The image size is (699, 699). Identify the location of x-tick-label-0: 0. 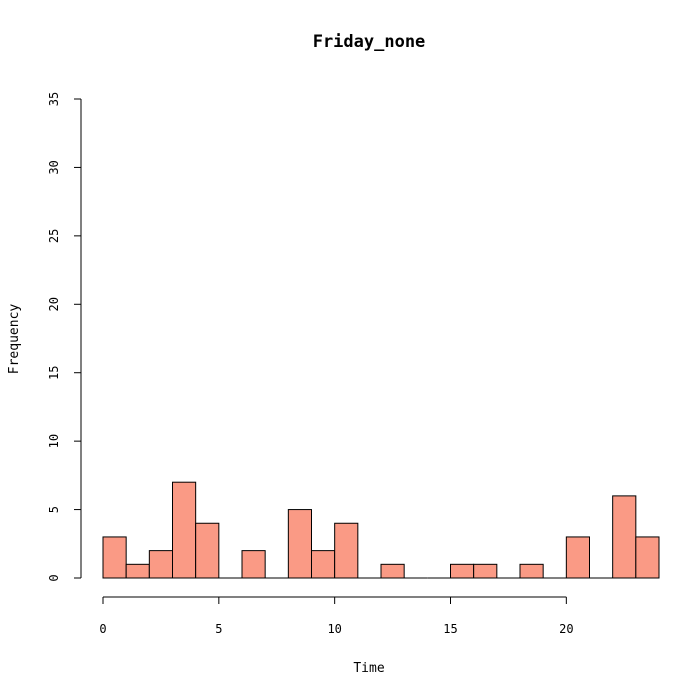
(102, 629).